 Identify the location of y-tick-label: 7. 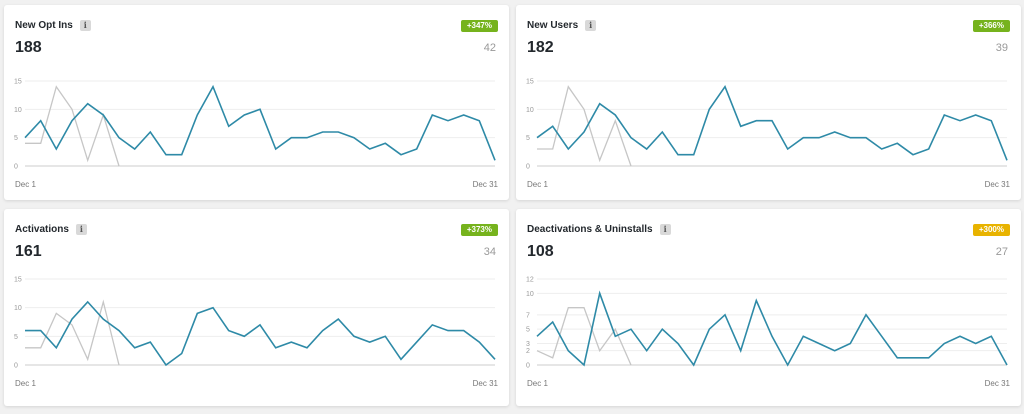
(528, 315).